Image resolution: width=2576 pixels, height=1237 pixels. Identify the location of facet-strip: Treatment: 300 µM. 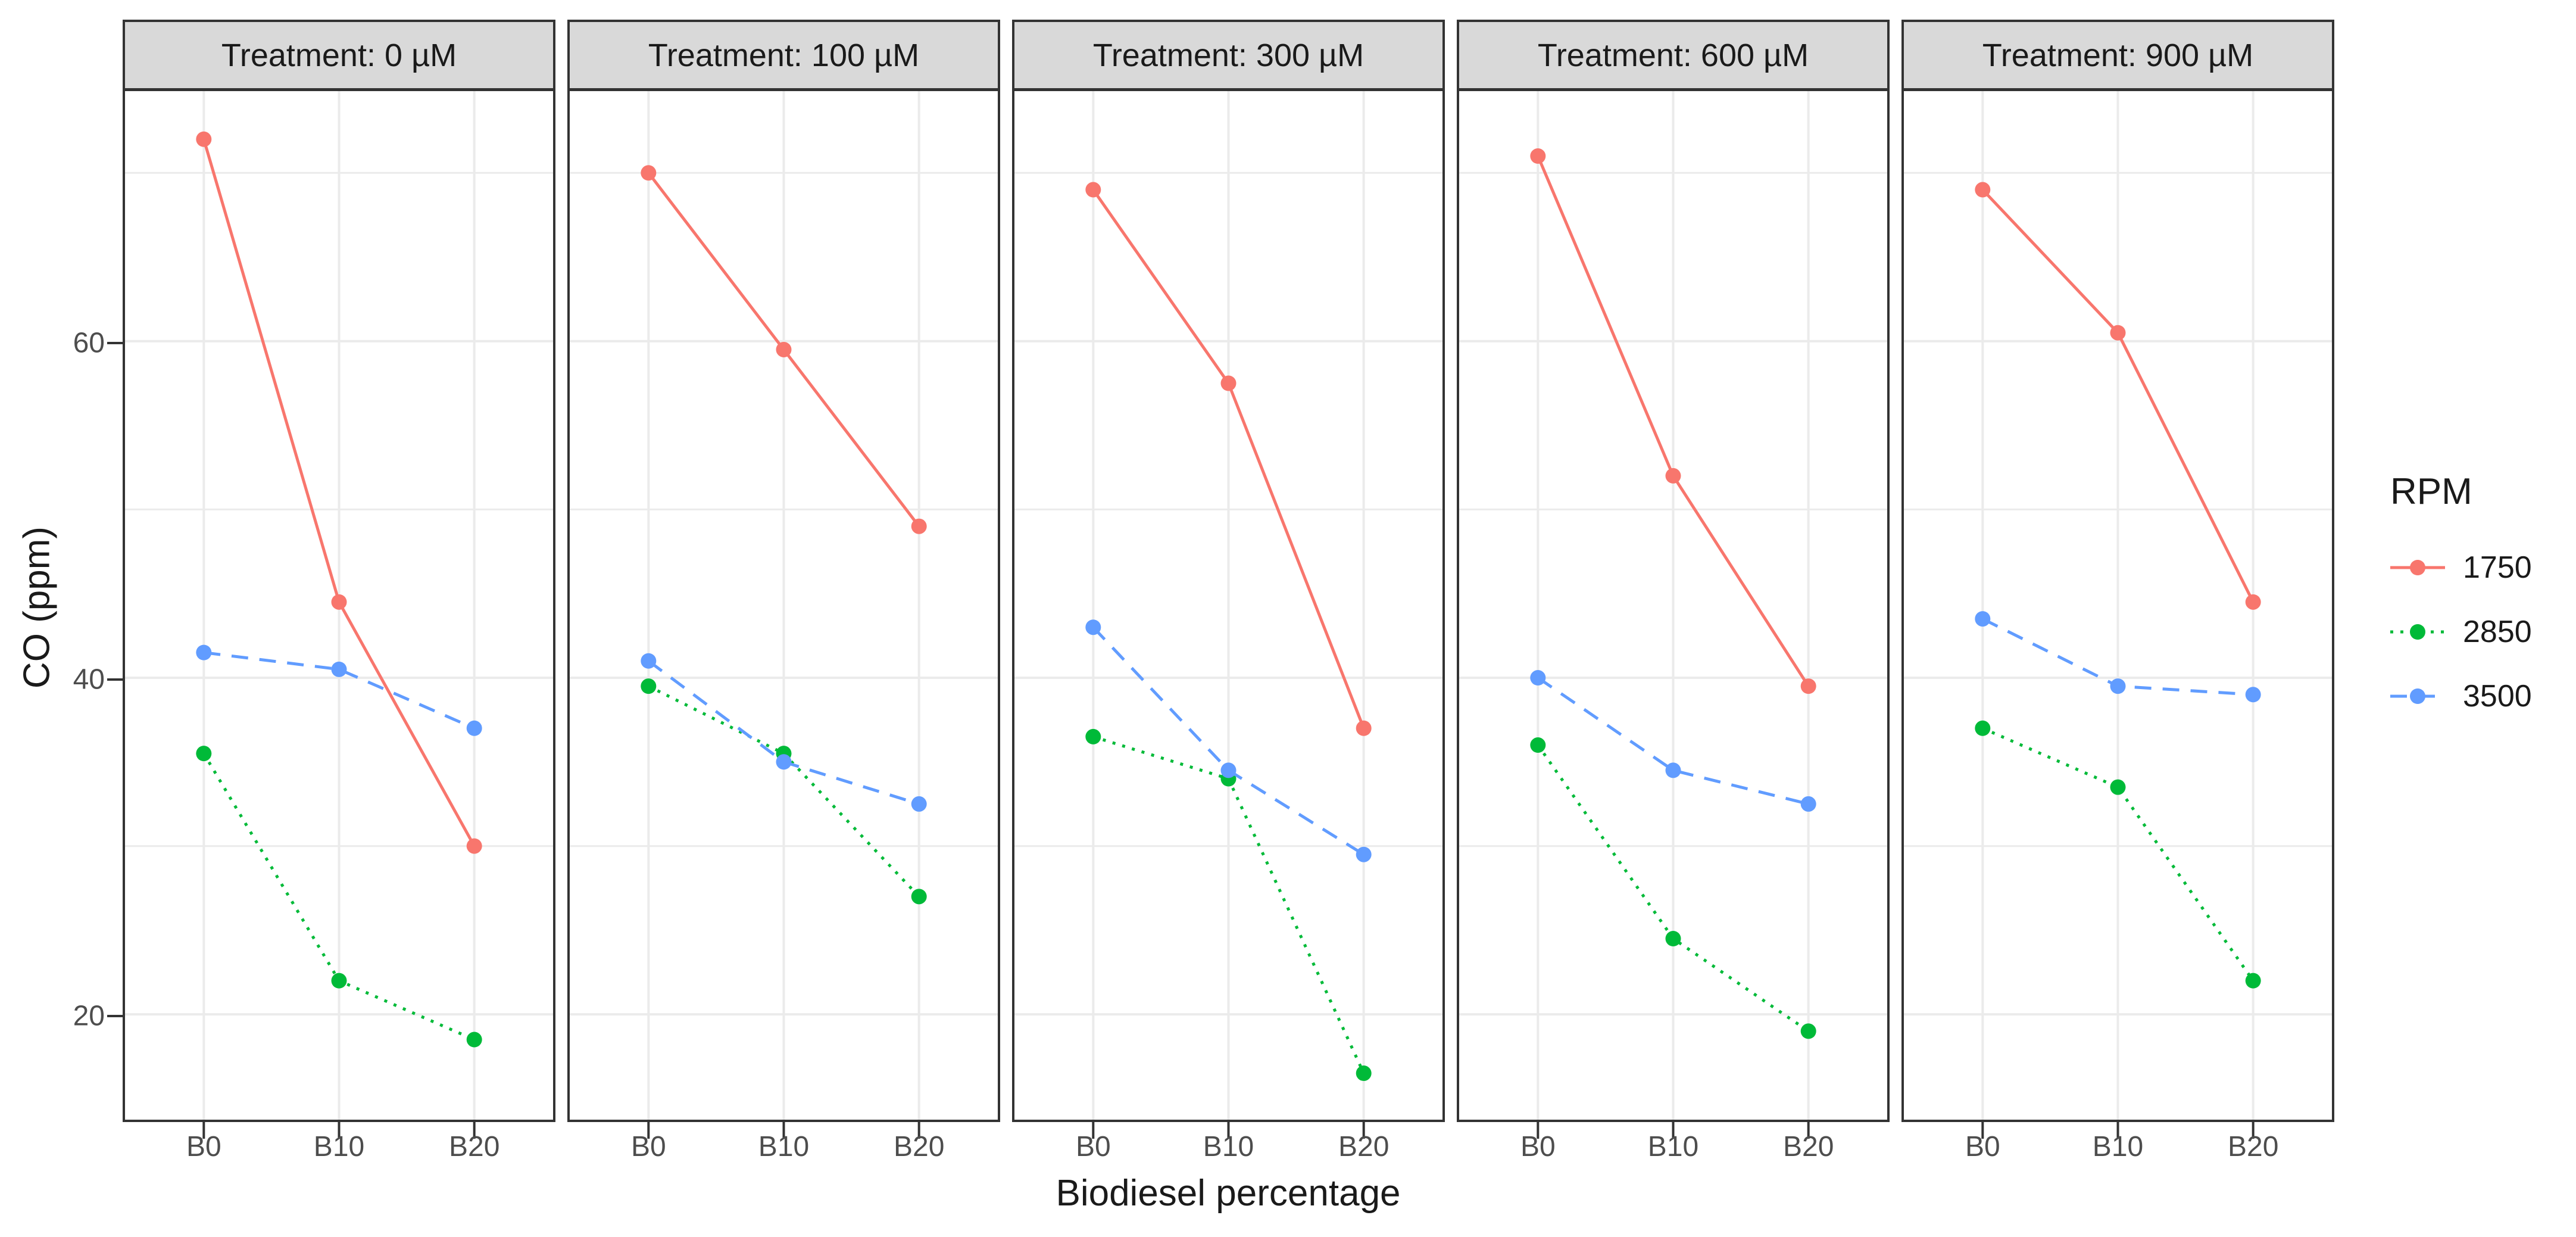
(1228, 55).